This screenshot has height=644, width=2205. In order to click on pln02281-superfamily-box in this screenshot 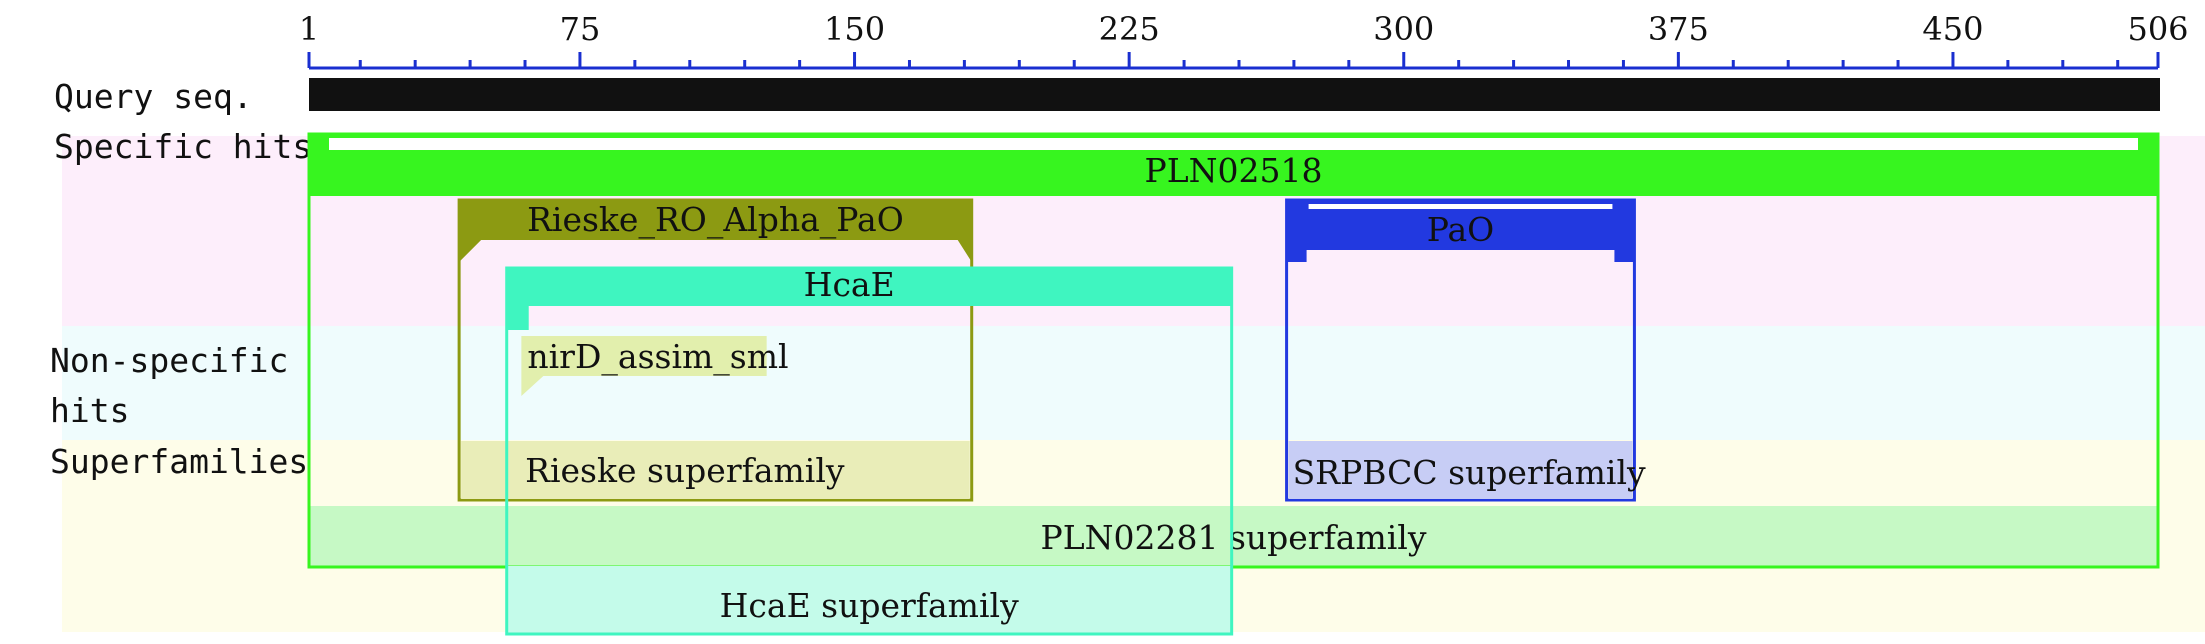, I will do `click(1233, 536)`.